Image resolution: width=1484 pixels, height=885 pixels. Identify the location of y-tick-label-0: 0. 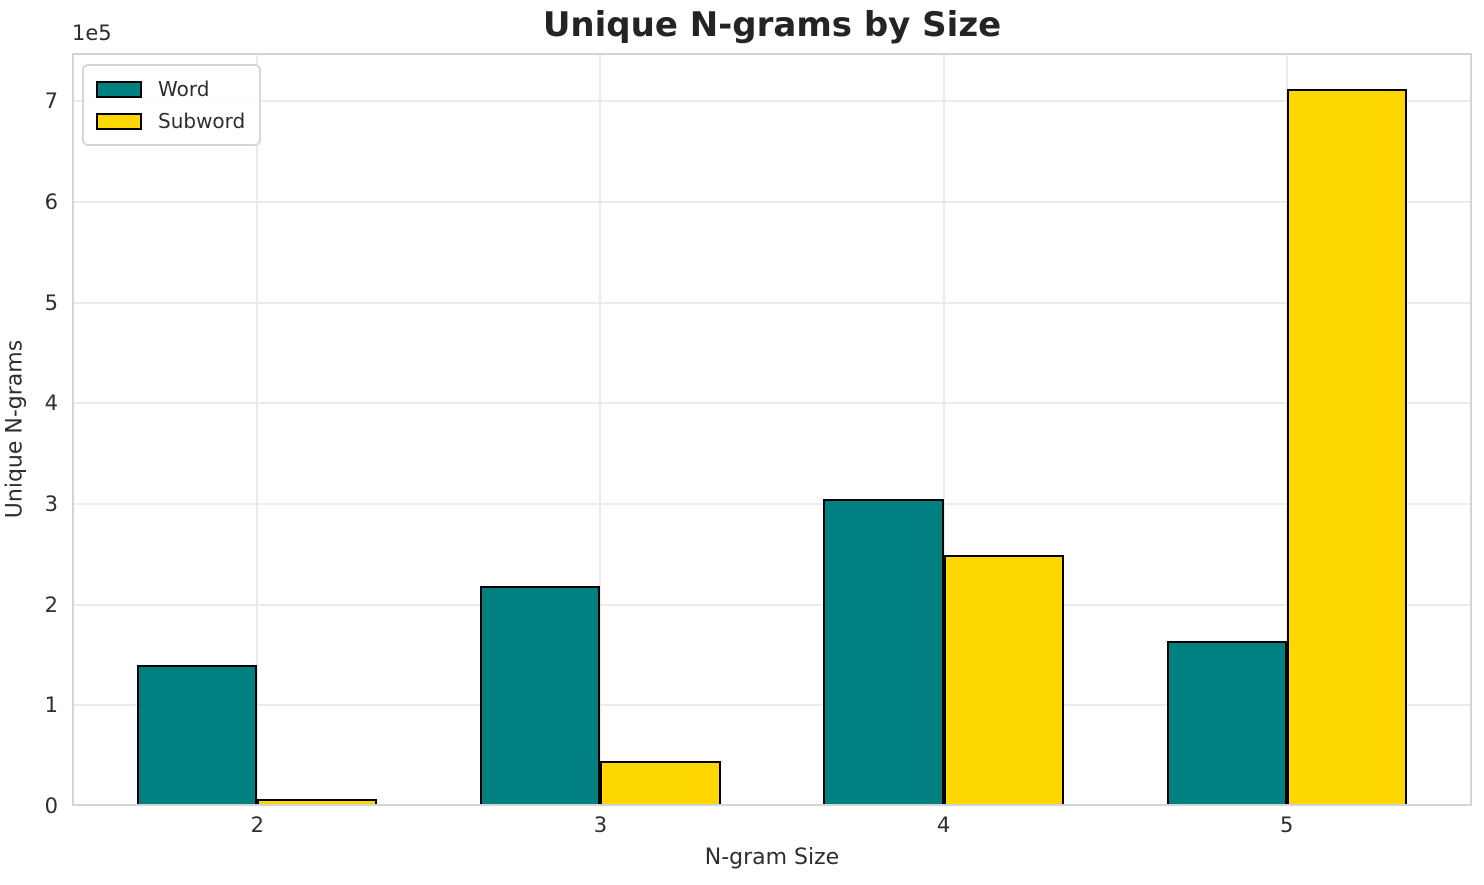
(51, 806).